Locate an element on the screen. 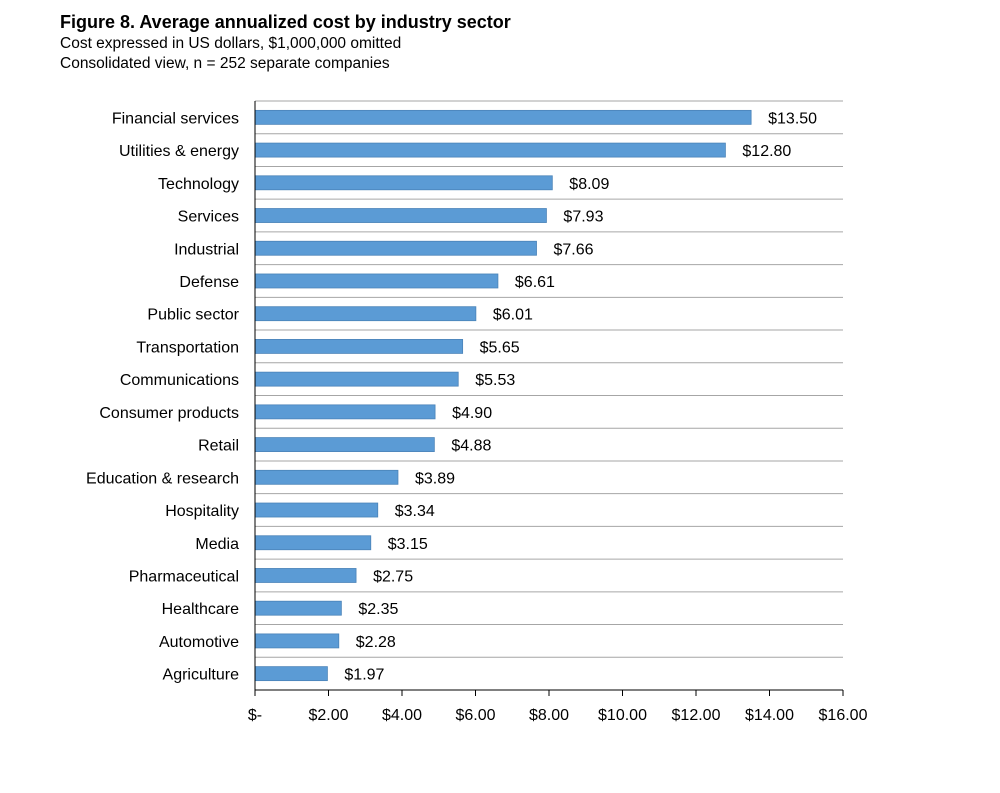  data-label: $4.90 is located at coordinates (472, 413).